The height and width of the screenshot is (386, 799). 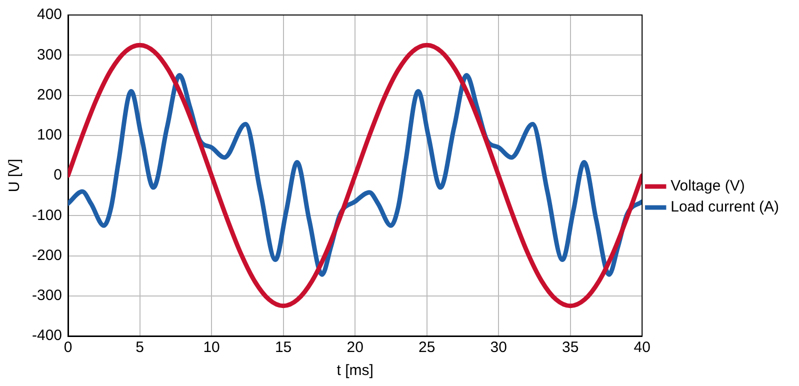 I want to click on y-tick-label: -100, so click(x=47, y=215).